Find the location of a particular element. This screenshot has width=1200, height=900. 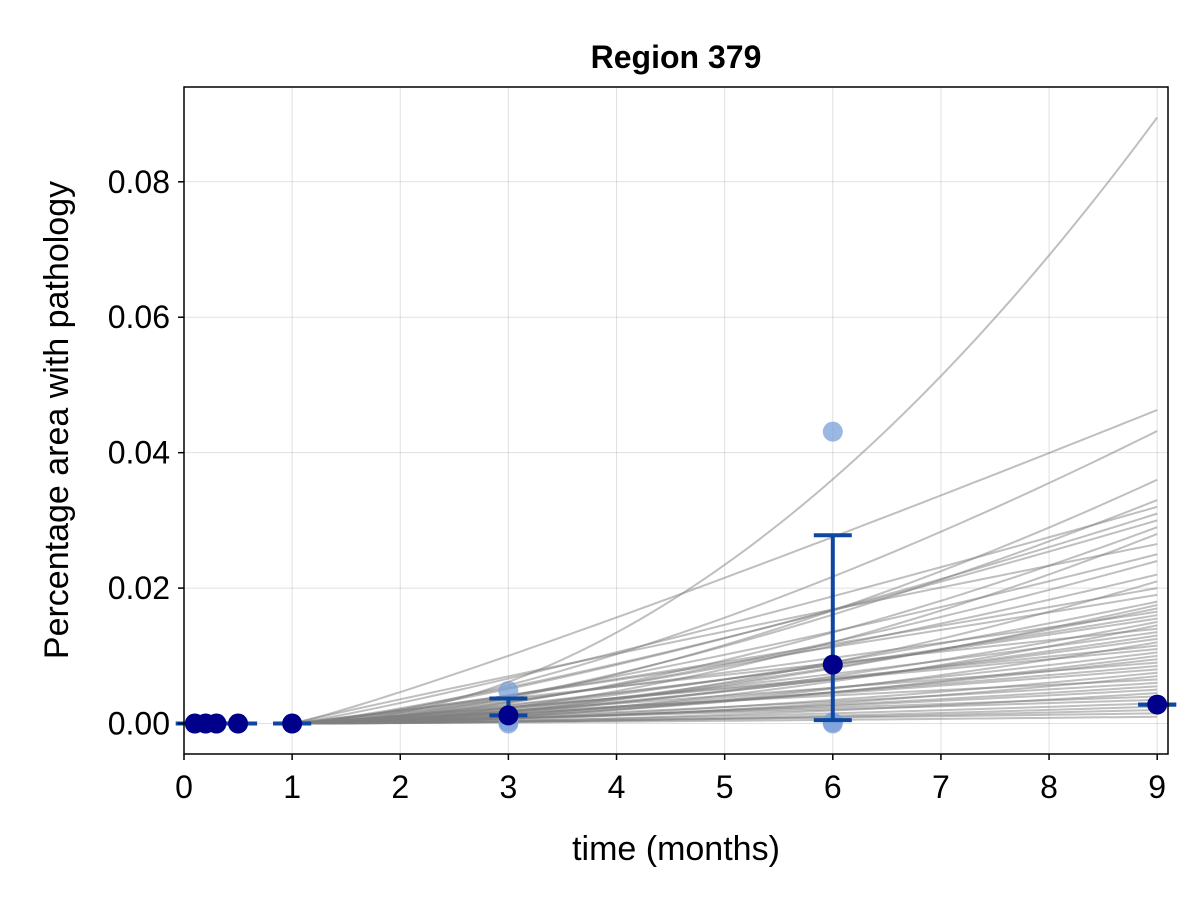

x-tick-label: 0 is located at coordinates (184, 787).